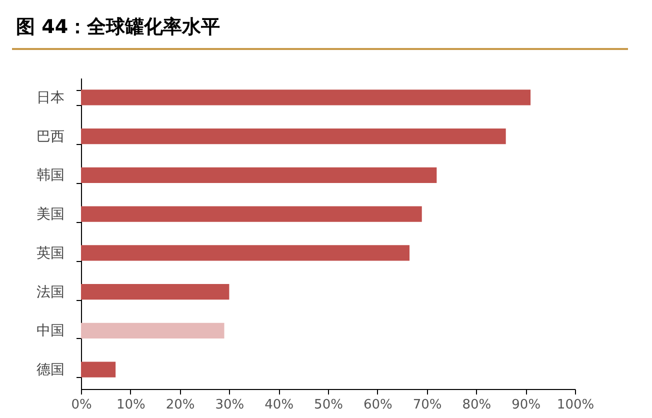 The image size is (652, 418). What do you see at coordinates (50, 98) in the screenshot?
I see `y-tick-label: 日本` at bounding box center [50, 98].